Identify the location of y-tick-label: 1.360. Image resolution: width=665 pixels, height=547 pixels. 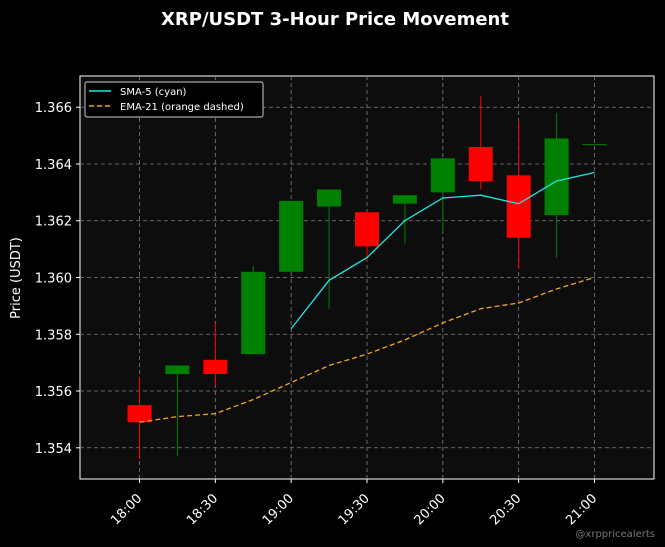
(53, 279).